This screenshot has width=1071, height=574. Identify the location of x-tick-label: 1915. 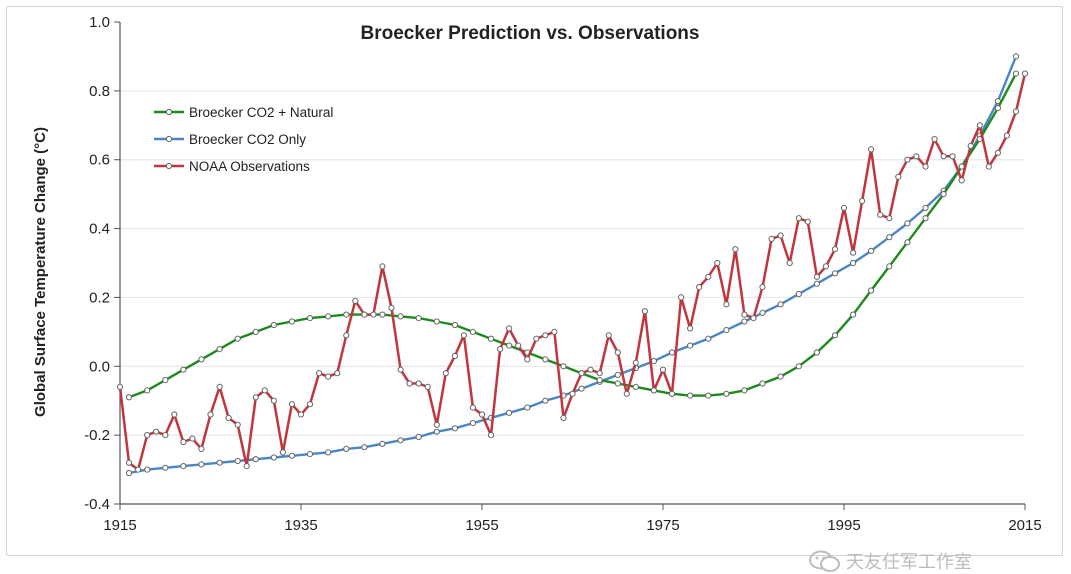
(119, 525).